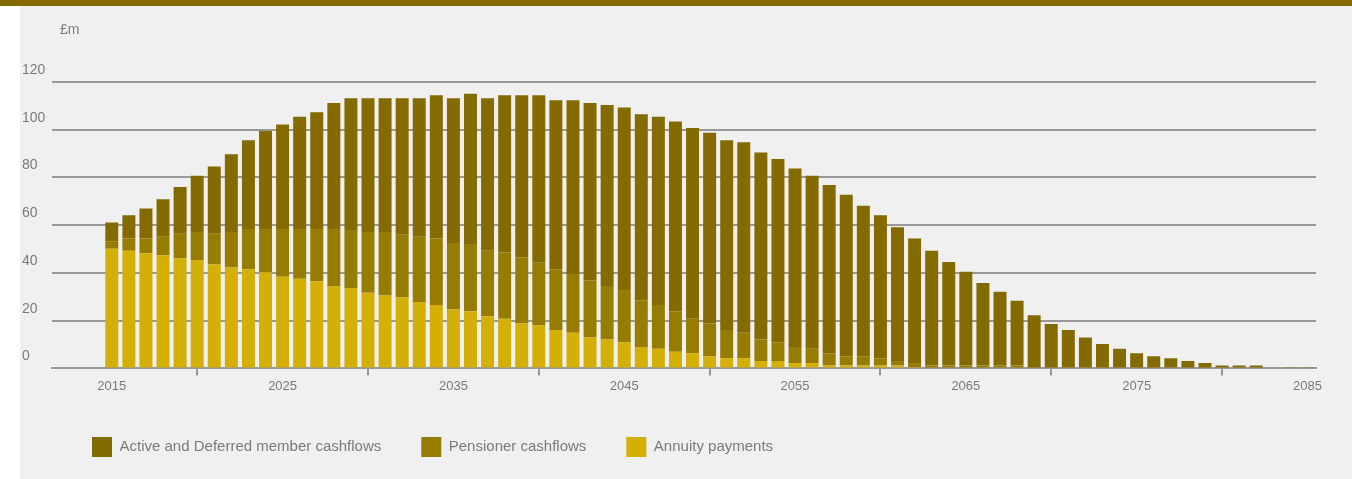 This screenshot has width=1352, height=479. What do you see at coordinates (30, 164) in the screenshot?
I see `y-tick-label: 80` at bounding box center [30, 164].